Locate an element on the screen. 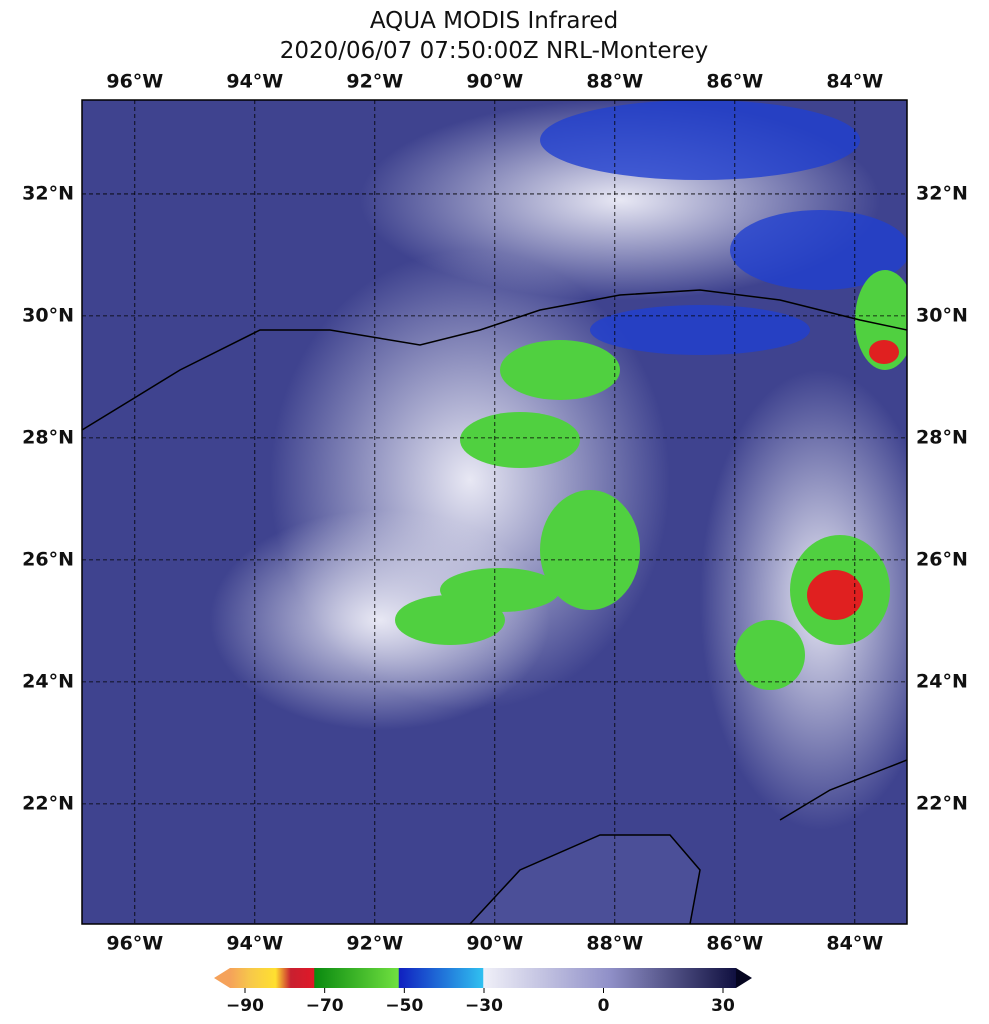 The width and height of the screenshot is (989, 1024). colorbar-label: −30 is located at coordinates (484, 1006).